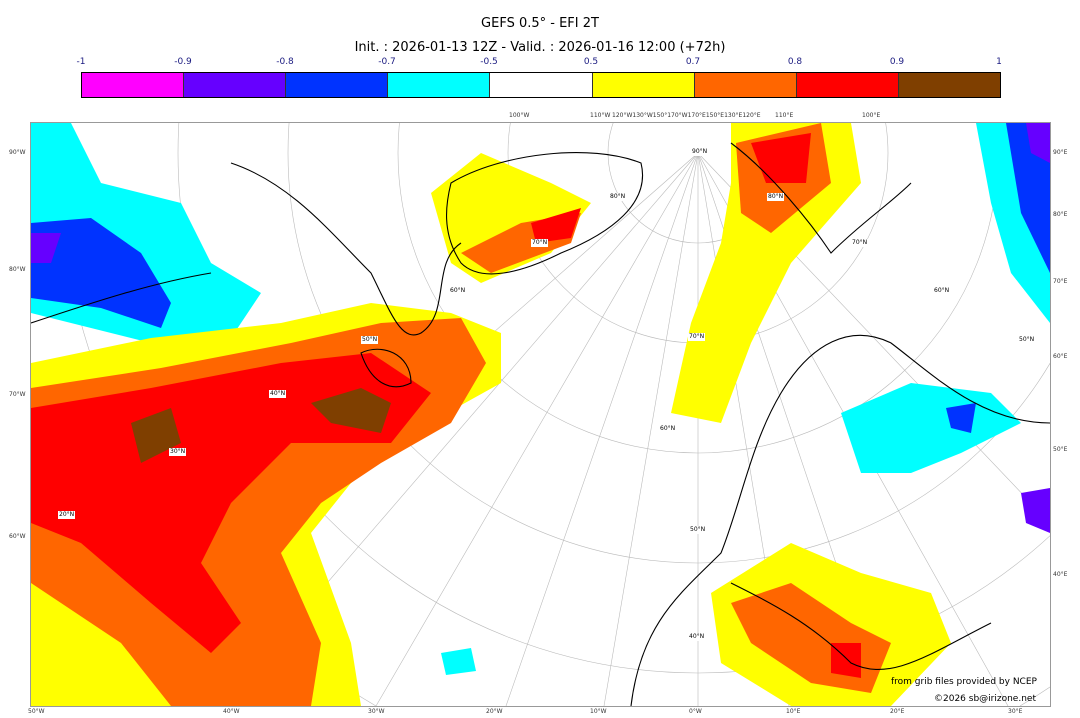  Describe the element at coordinates (1060, 356) in the screenshot. I see `axis-label-right: 60°E` at that location.